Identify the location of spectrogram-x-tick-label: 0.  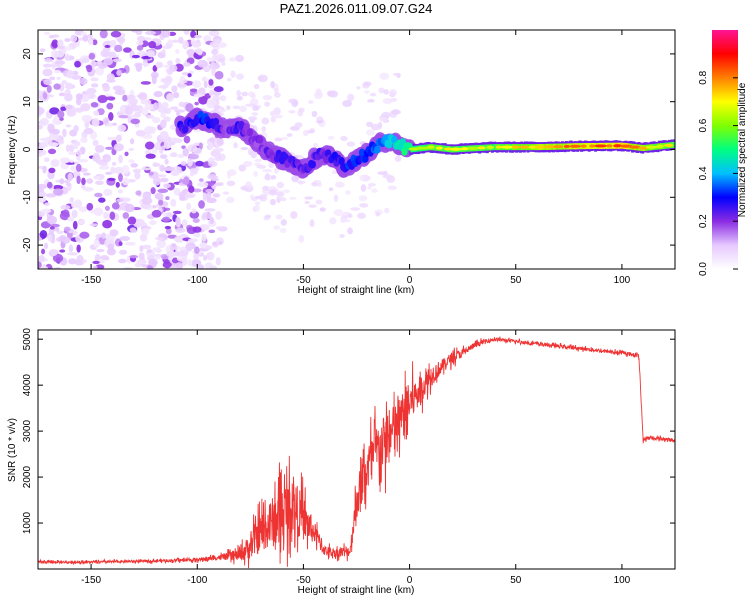
(410, 280).